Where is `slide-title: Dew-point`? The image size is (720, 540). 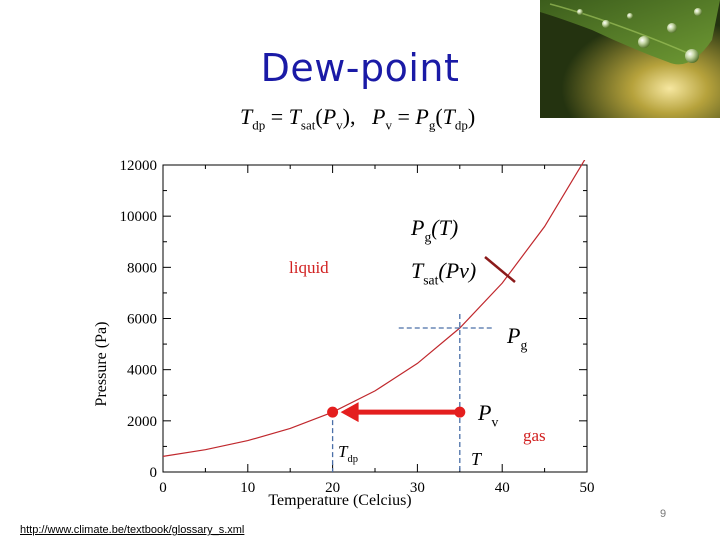 slide-title: Dew-point is located at coordinates (360, 68).